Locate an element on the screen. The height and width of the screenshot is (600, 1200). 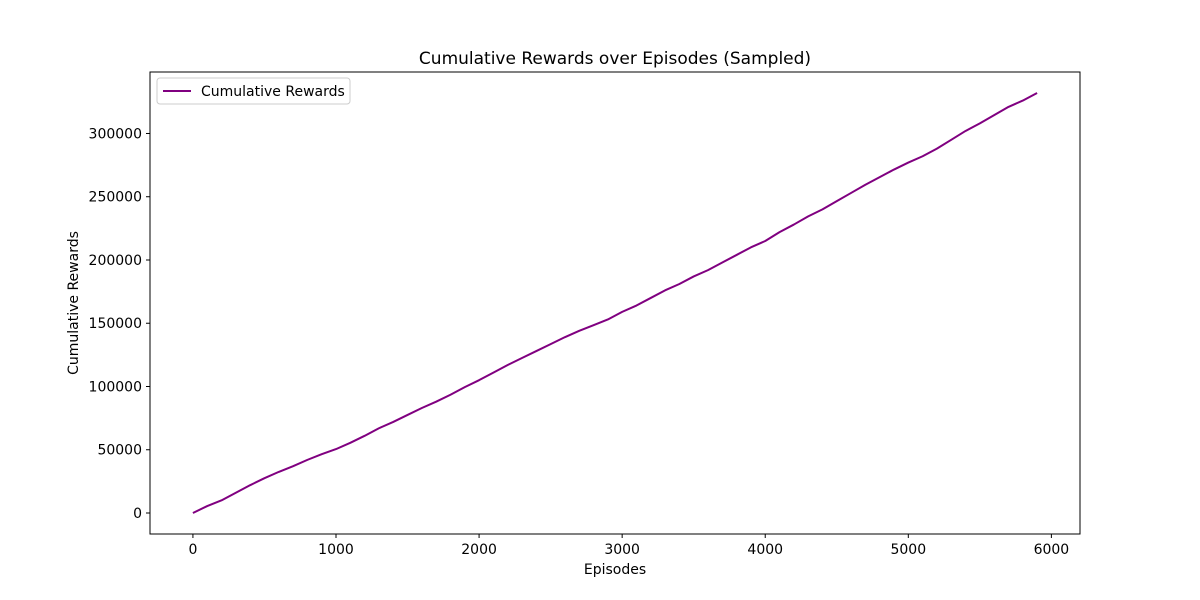
y-tick-label: 250000 is located at coordinates (115, 198).